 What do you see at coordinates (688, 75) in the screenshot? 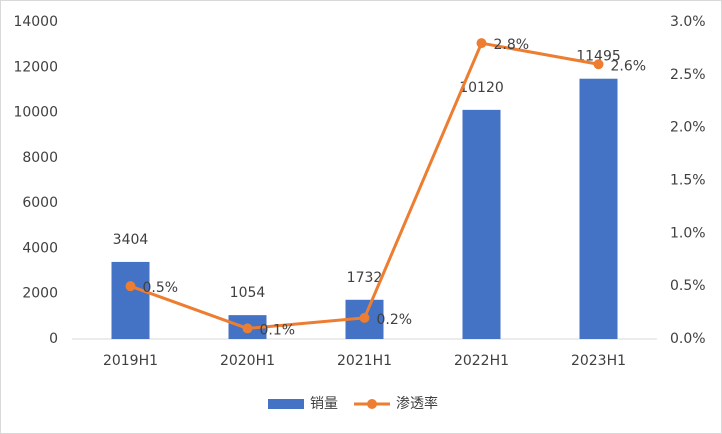
I see `y2-tick-label: 2.5%` at bounding box center [688, 75].